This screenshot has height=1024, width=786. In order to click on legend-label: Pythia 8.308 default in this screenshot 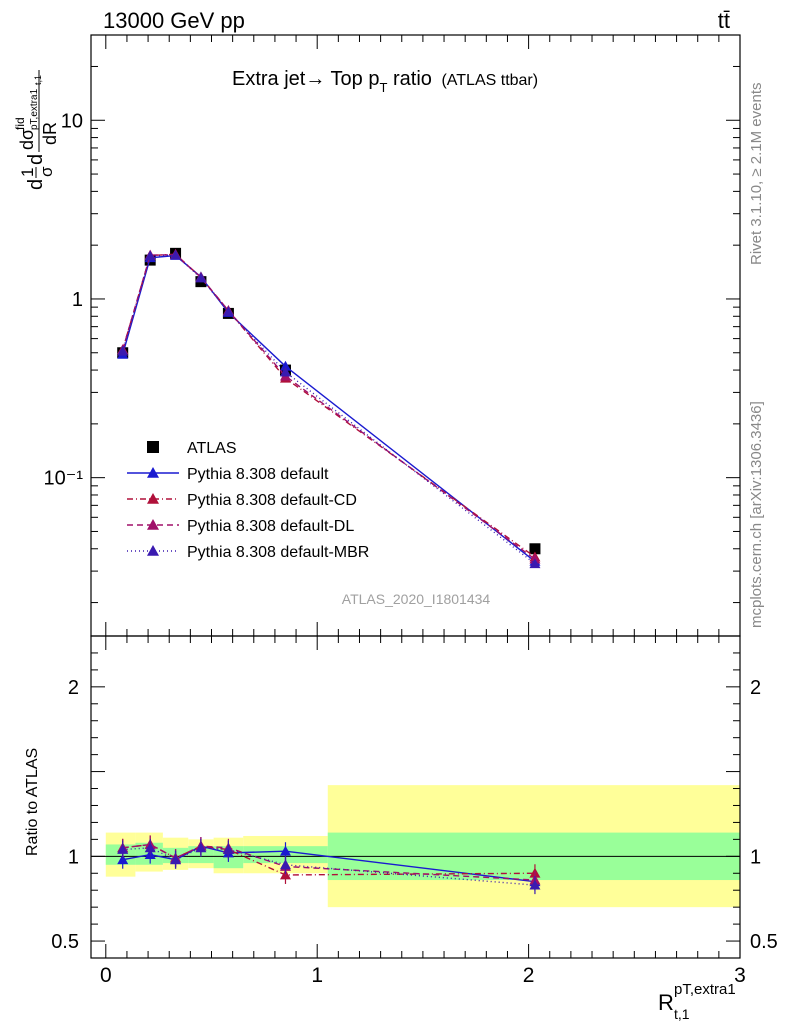, I will do `click(258, 474)`.